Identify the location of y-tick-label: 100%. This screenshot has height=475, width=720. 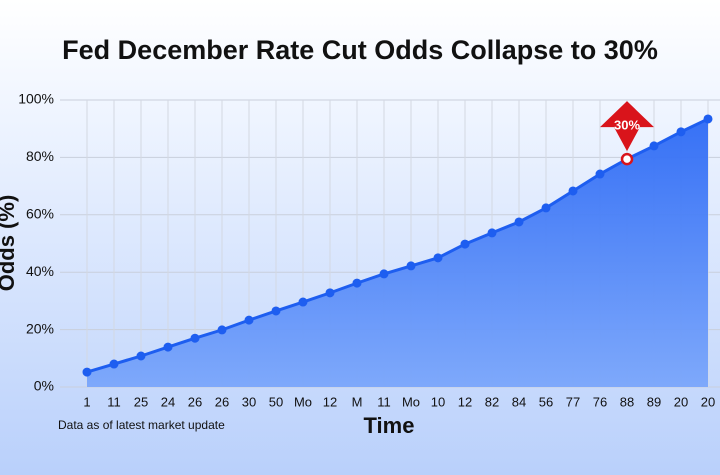
(36, 99).